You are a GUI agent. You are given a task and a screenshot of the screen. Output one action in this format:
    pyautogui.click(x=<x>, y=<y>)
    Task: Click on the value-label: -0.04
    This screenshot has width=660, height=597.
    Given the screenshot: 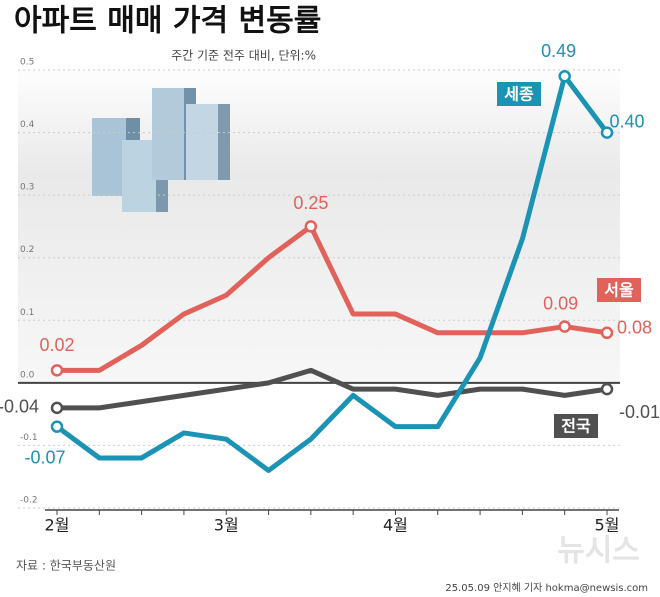 What is the action you would take?
    pyautogui.click(x=19, y=407)
    